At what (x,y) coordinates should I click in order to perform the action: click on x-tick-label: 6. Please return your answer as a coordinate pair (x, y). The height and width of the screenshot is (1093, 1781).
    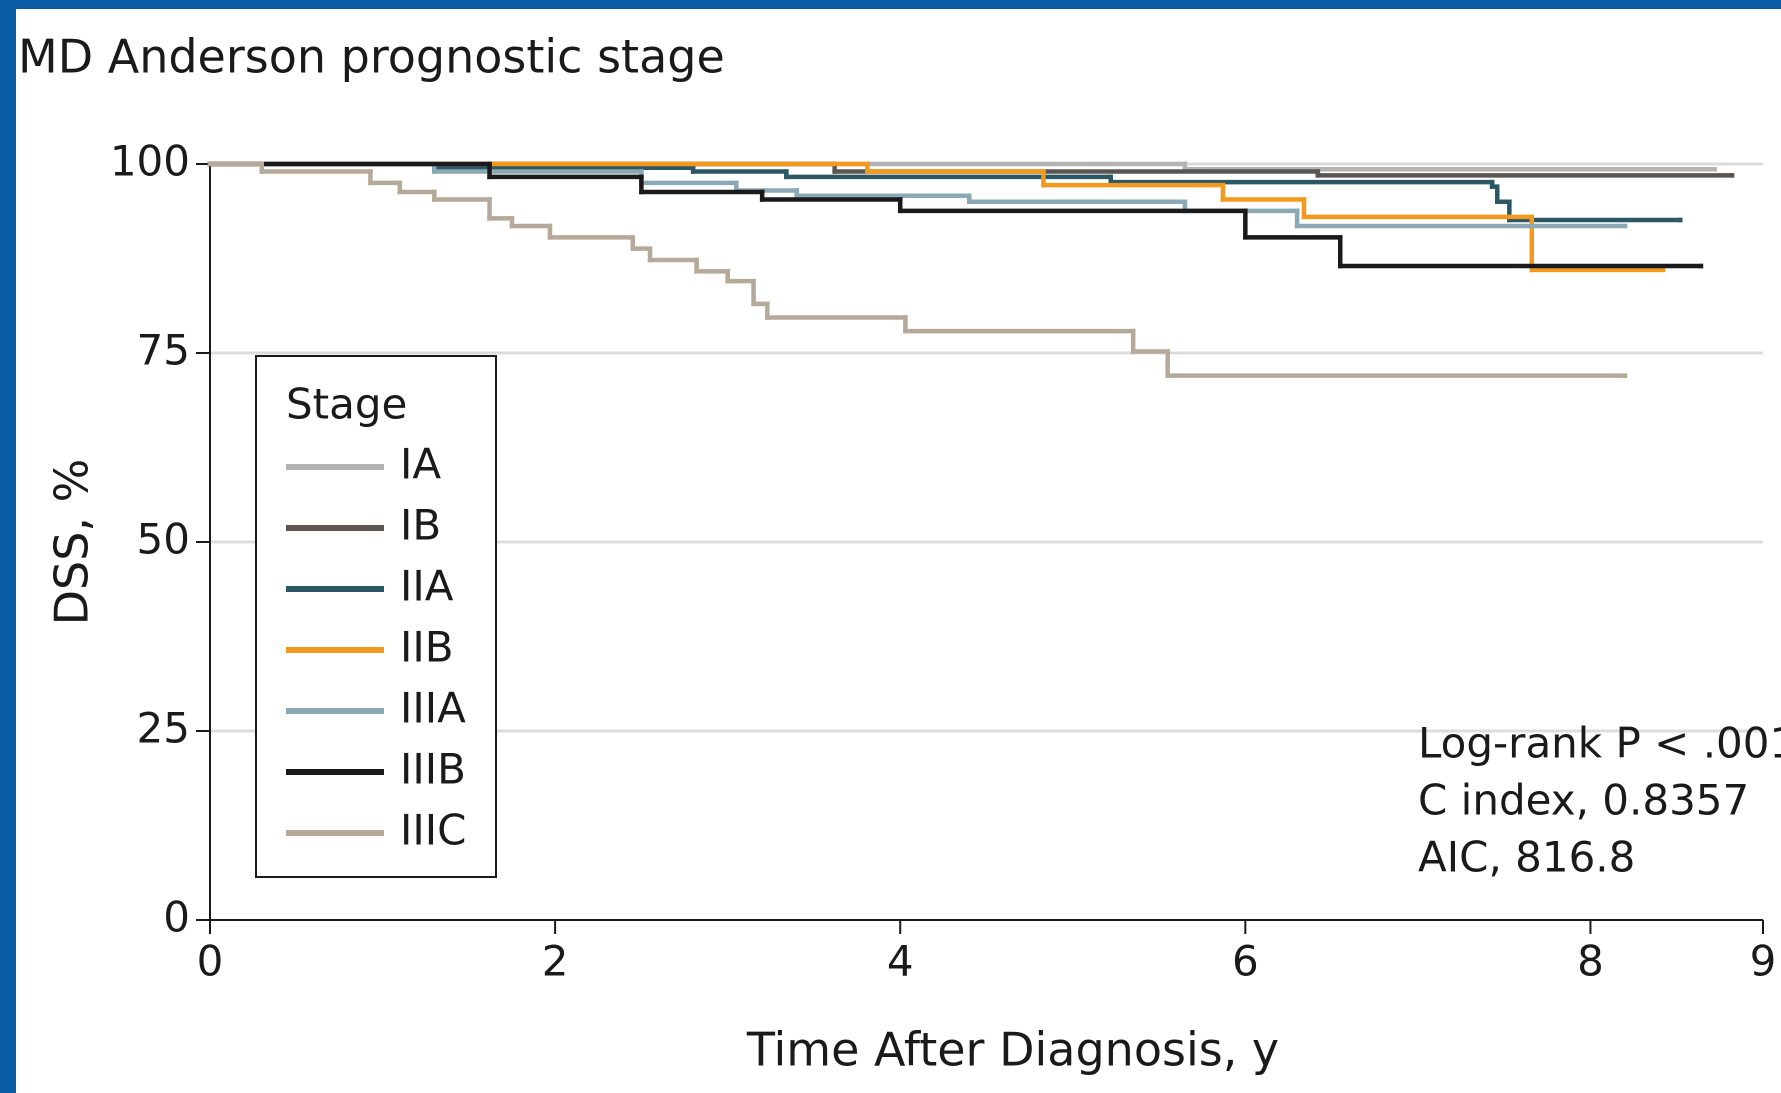
    Looking at the image, I should click on (1245, 961).